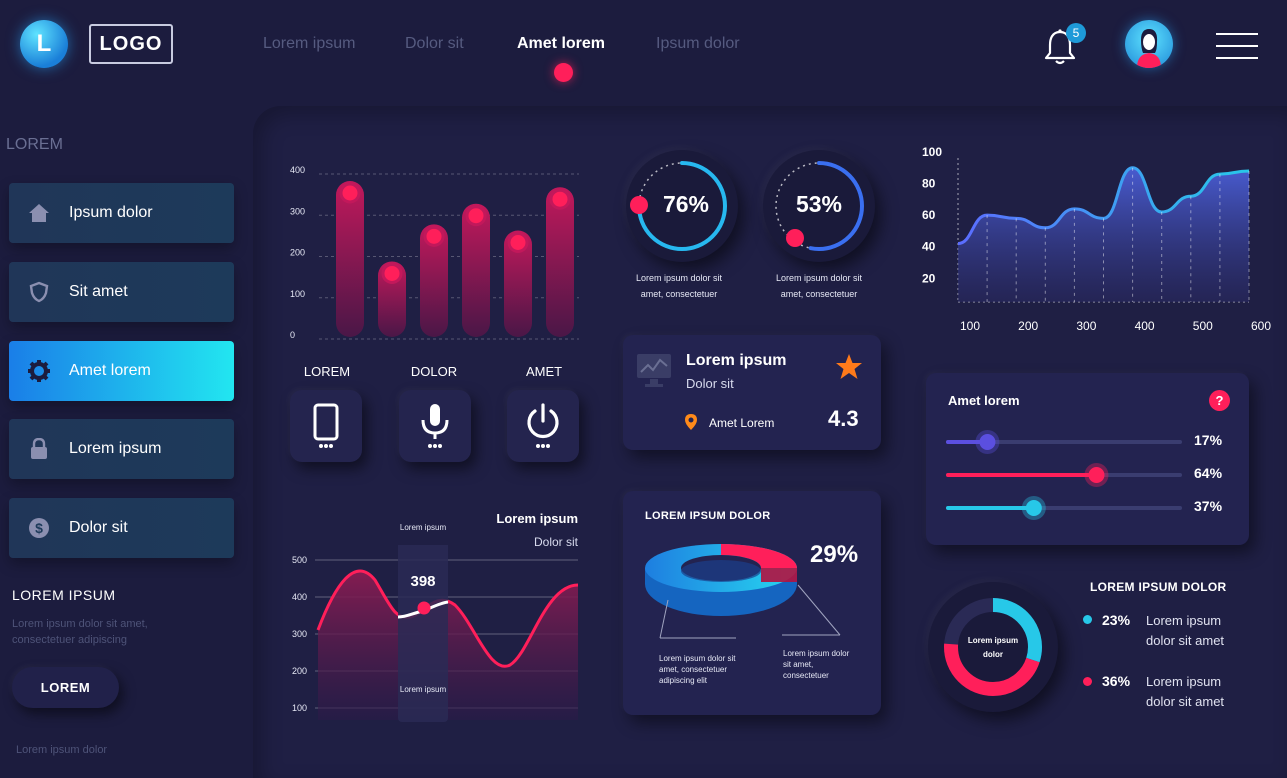 The width and height of the screenshot is (1287, 778). Describe the element at coordinates (111, 212) in the screenshot. I see `sidebar-item-label: Ipsum dolor` at that location.